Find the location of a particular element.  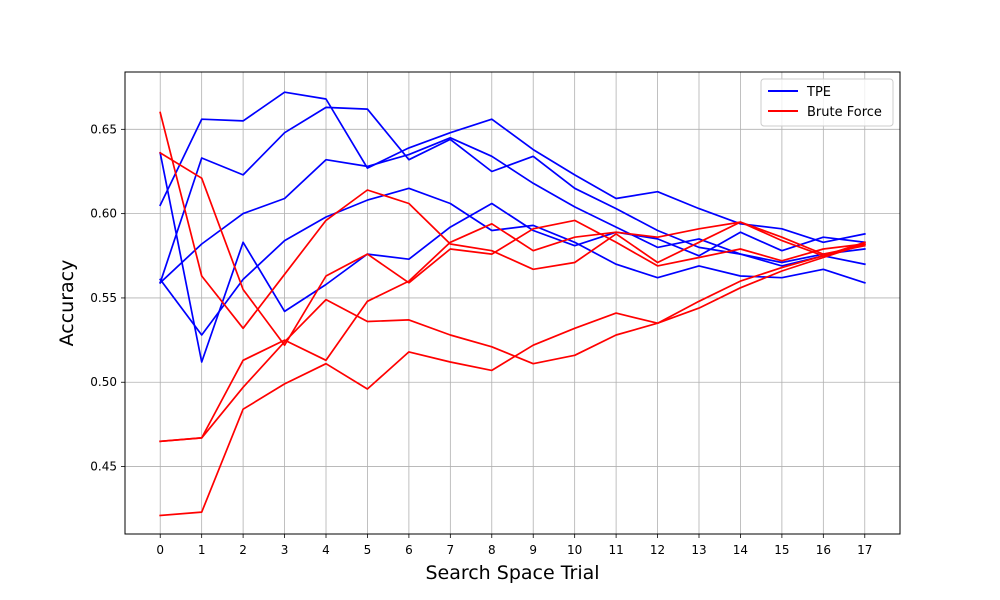

y-tick-label: 0.50 is located at coordinates (103, 382).